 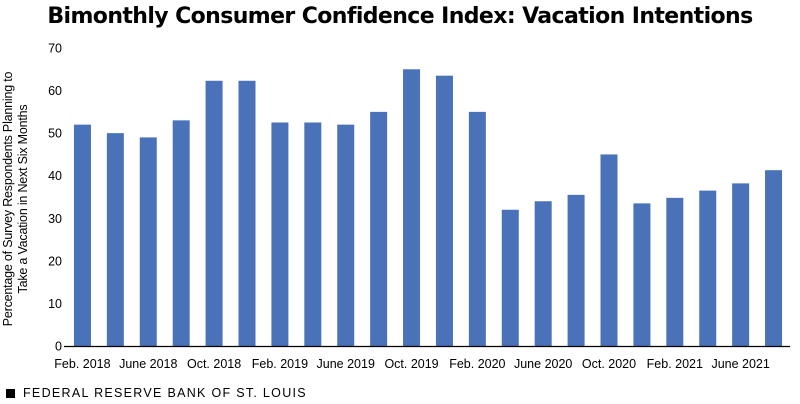 What do you see at coordinates (55, 134) in the screenshot?
I see `y-tick-label: 50` at bounding box center [55, 134].